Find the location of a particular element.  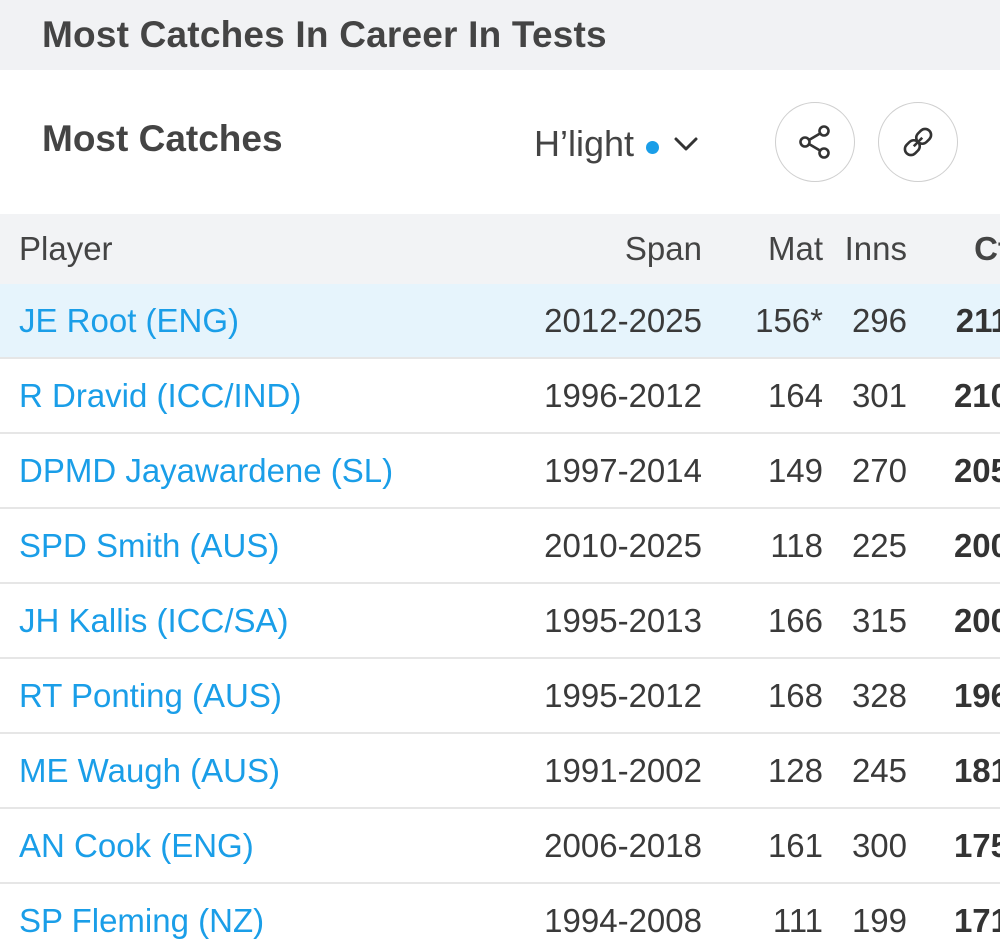

player-name-link: SPD Smith (AUS) is located at coordinates (149, 545).